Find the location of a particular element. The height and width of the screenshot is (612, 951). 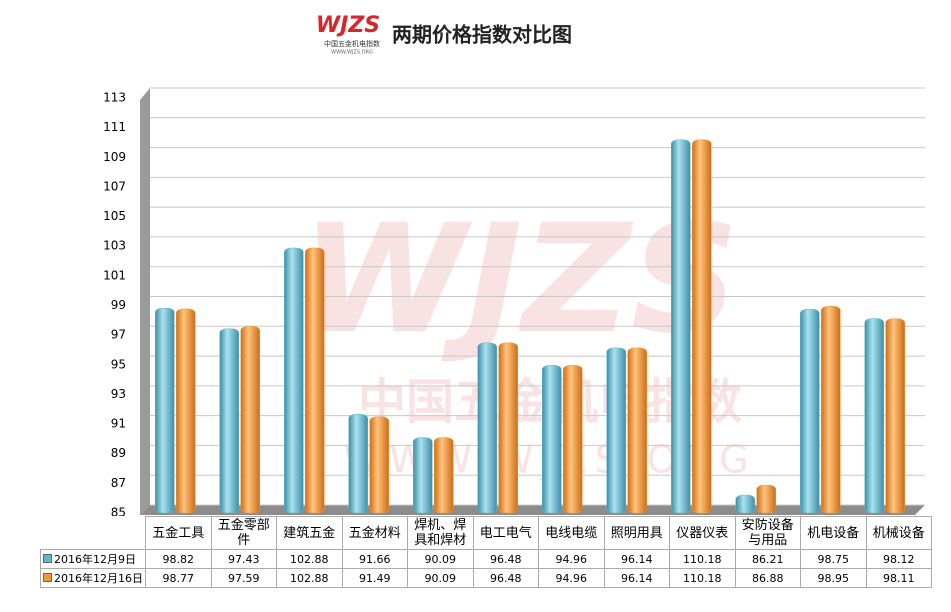

table-cell: 98.77 is located at coordinates (178, 578).